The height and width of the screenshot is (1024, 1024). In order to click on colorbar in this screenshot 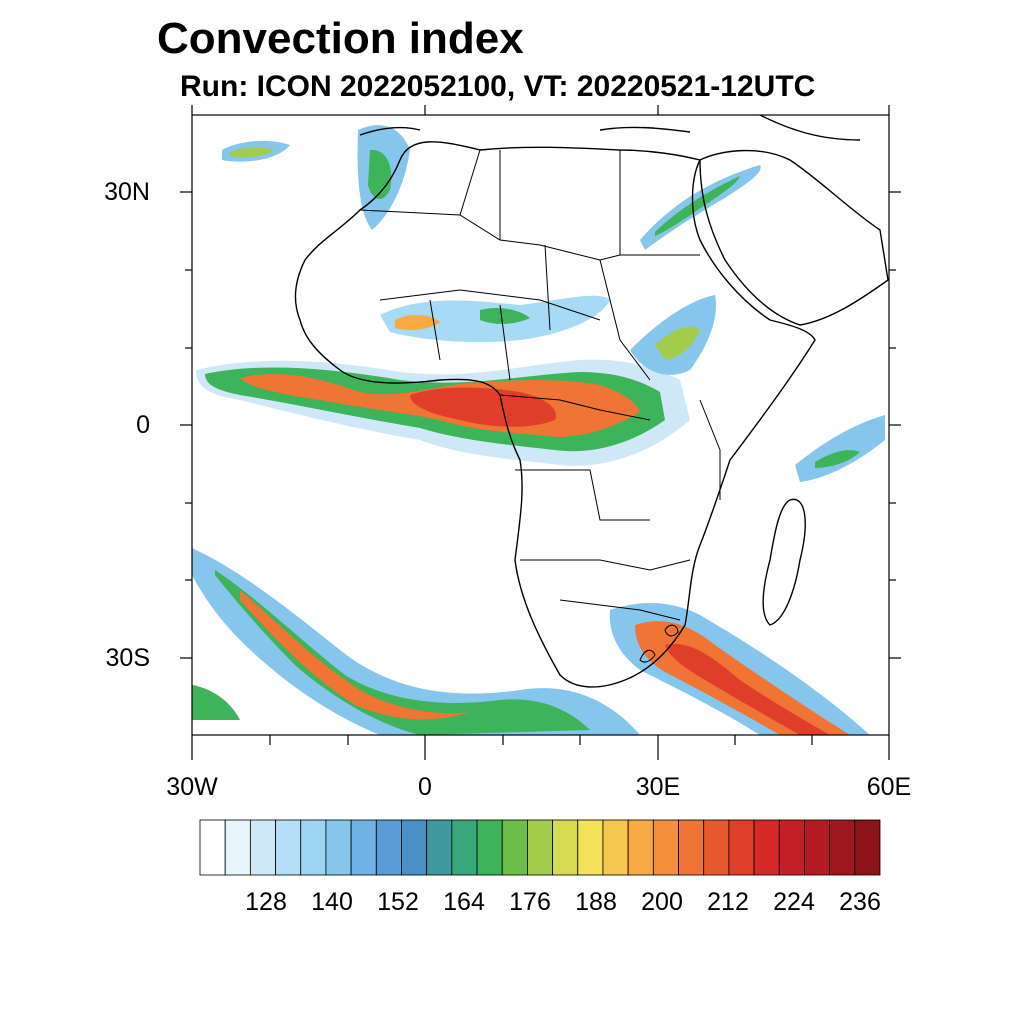, I will do `click(540, 847)`.